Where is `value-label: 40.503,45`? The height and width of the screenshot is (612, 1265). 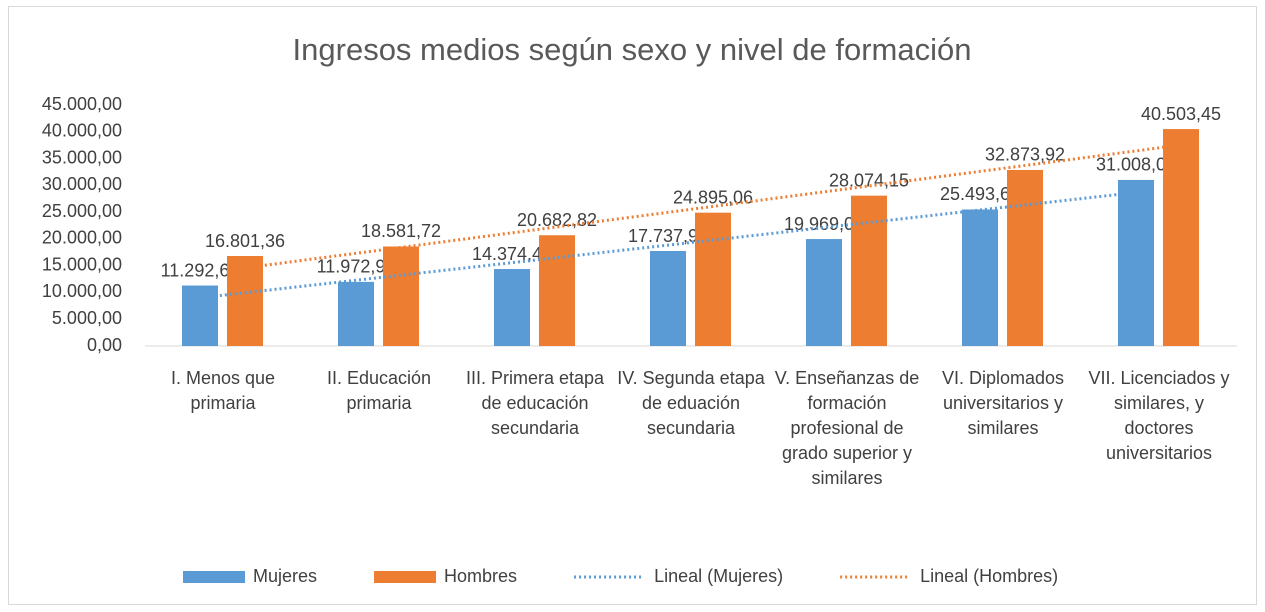 value-label: 40.503,45 is located at coordinates (1181, 114).